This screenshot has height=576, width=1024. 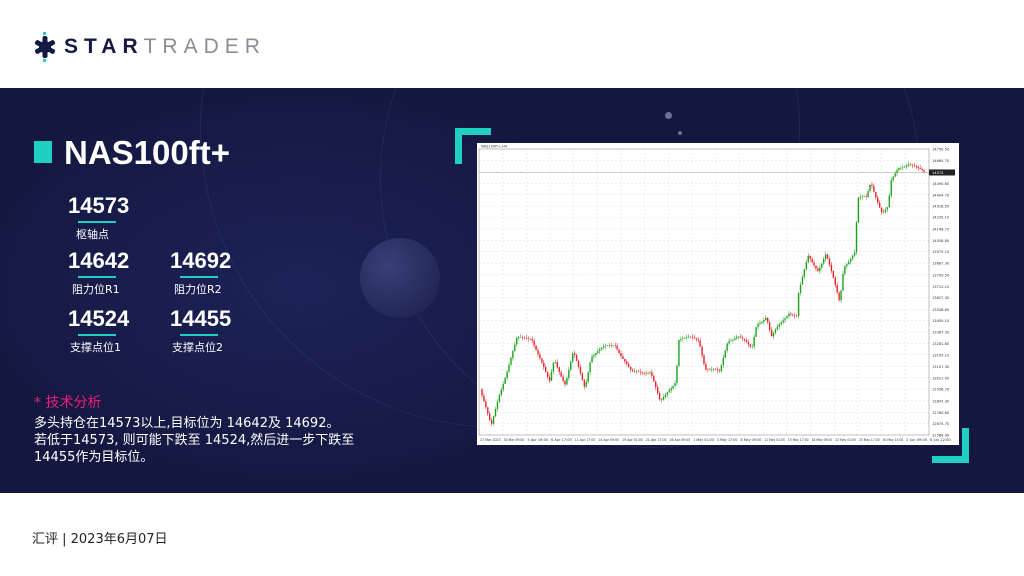 What do you see at coordinates (45, 47) in the screenshot?
I see `star-logo-icon` at bounding box center [45, 47].